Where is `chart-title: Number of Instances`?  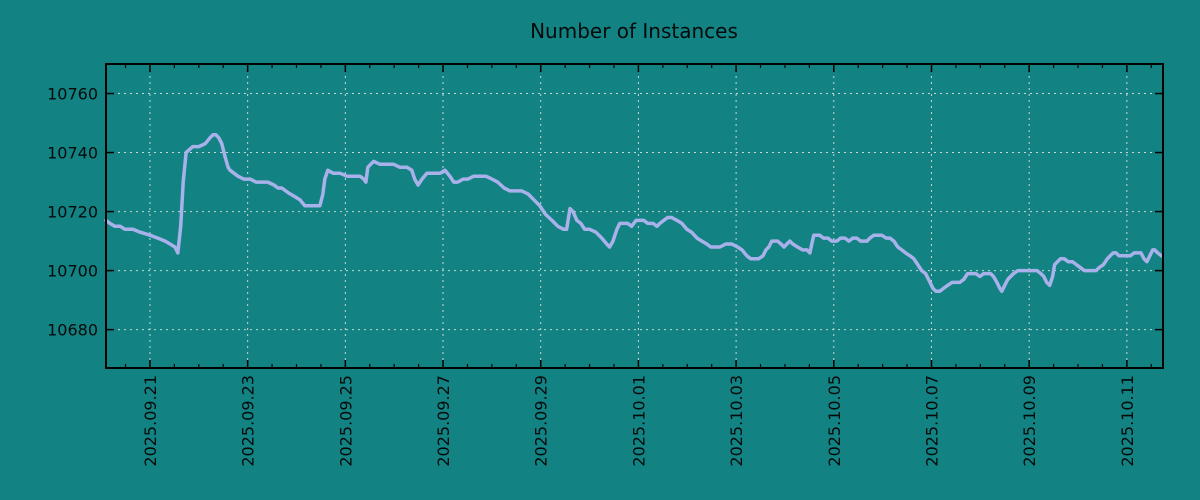 chart-title: Number of Instances is located at coordinates (634, 31).